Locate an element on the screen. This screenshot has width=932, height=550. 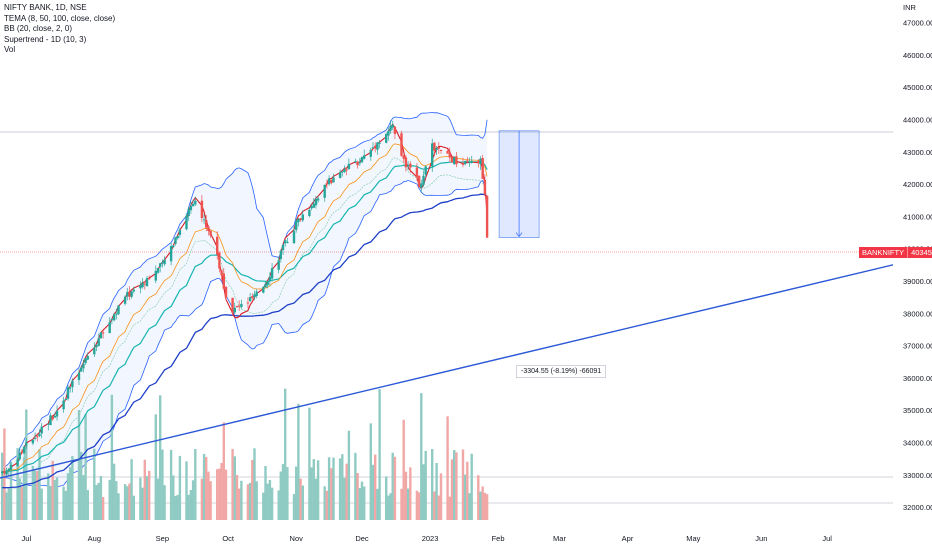
price-tick-label: 43000.00 is located at coordinates (917, 152).